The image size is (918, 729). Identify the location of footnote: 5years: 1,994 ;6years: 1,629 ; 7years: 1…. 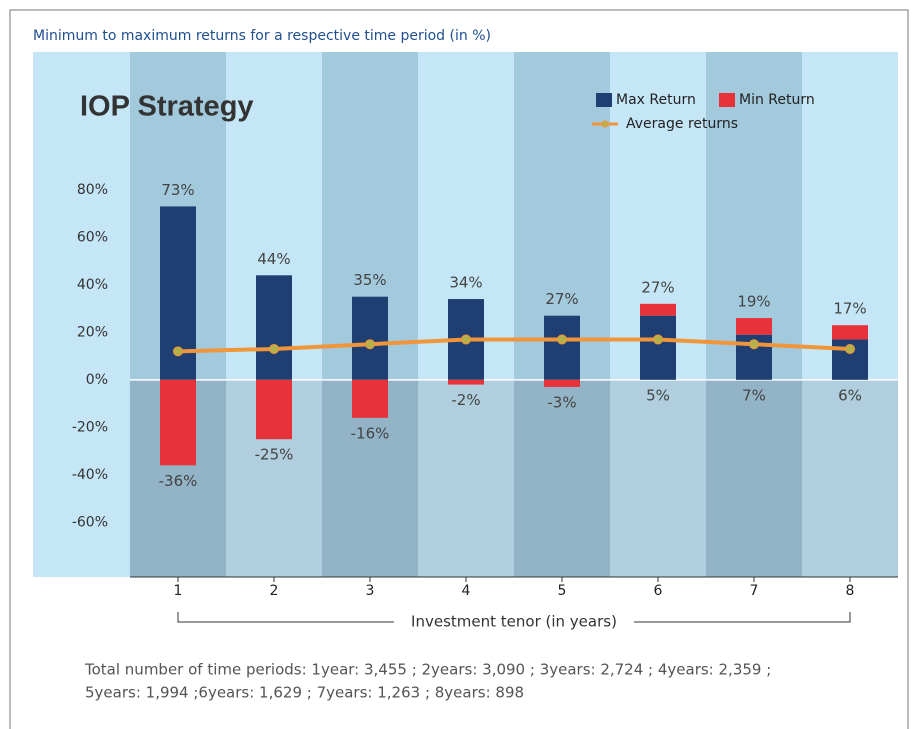
(304, 693).